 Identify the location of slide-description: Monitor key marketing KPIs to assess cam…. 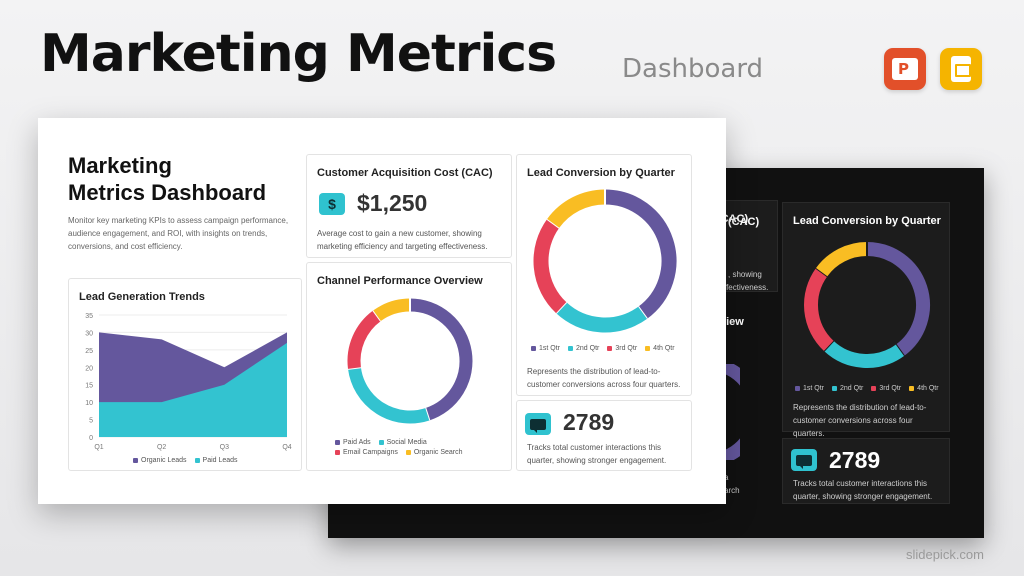
(178, 233).